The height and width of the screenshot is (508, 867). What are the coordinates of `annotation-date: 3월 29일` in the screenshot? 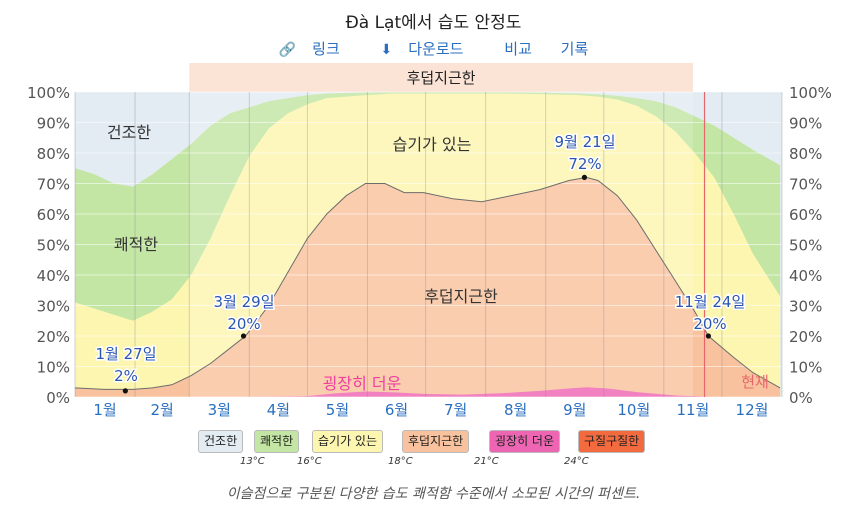 It's located at (244, 302).